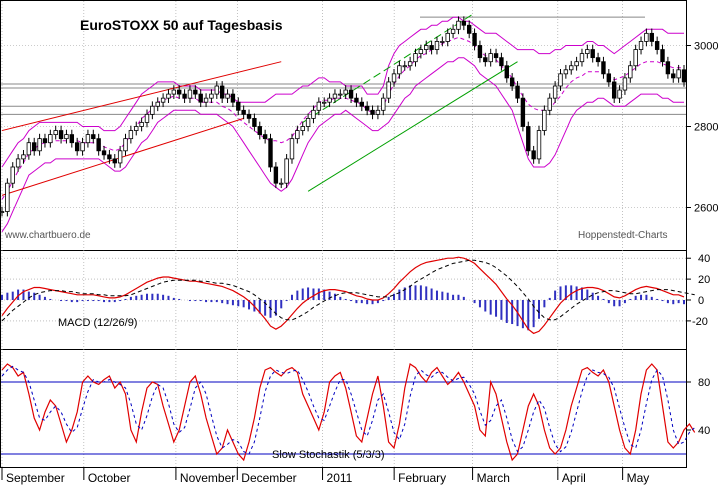  What do you see at coordinates (328, 455) in the screenshot?
I see `stoch-label: Slow Stochastik (5/3/3)` at bounding box center [328, 455].